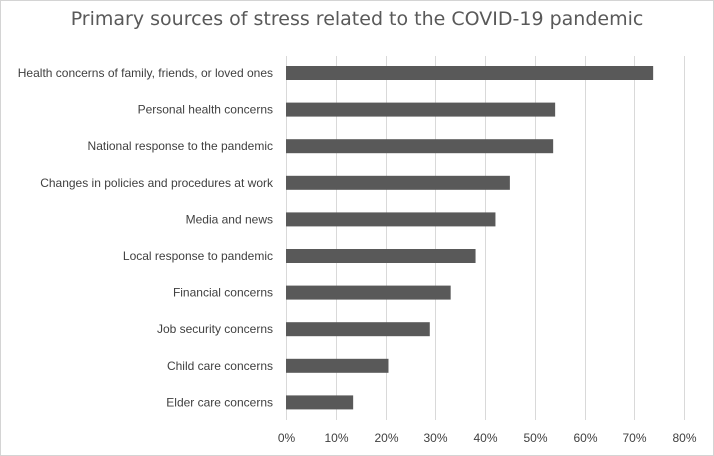 Image resolution: width=714 pixels, height=456 pixels. I want to click on category-label: Personal health concerns, so click(205, 110).